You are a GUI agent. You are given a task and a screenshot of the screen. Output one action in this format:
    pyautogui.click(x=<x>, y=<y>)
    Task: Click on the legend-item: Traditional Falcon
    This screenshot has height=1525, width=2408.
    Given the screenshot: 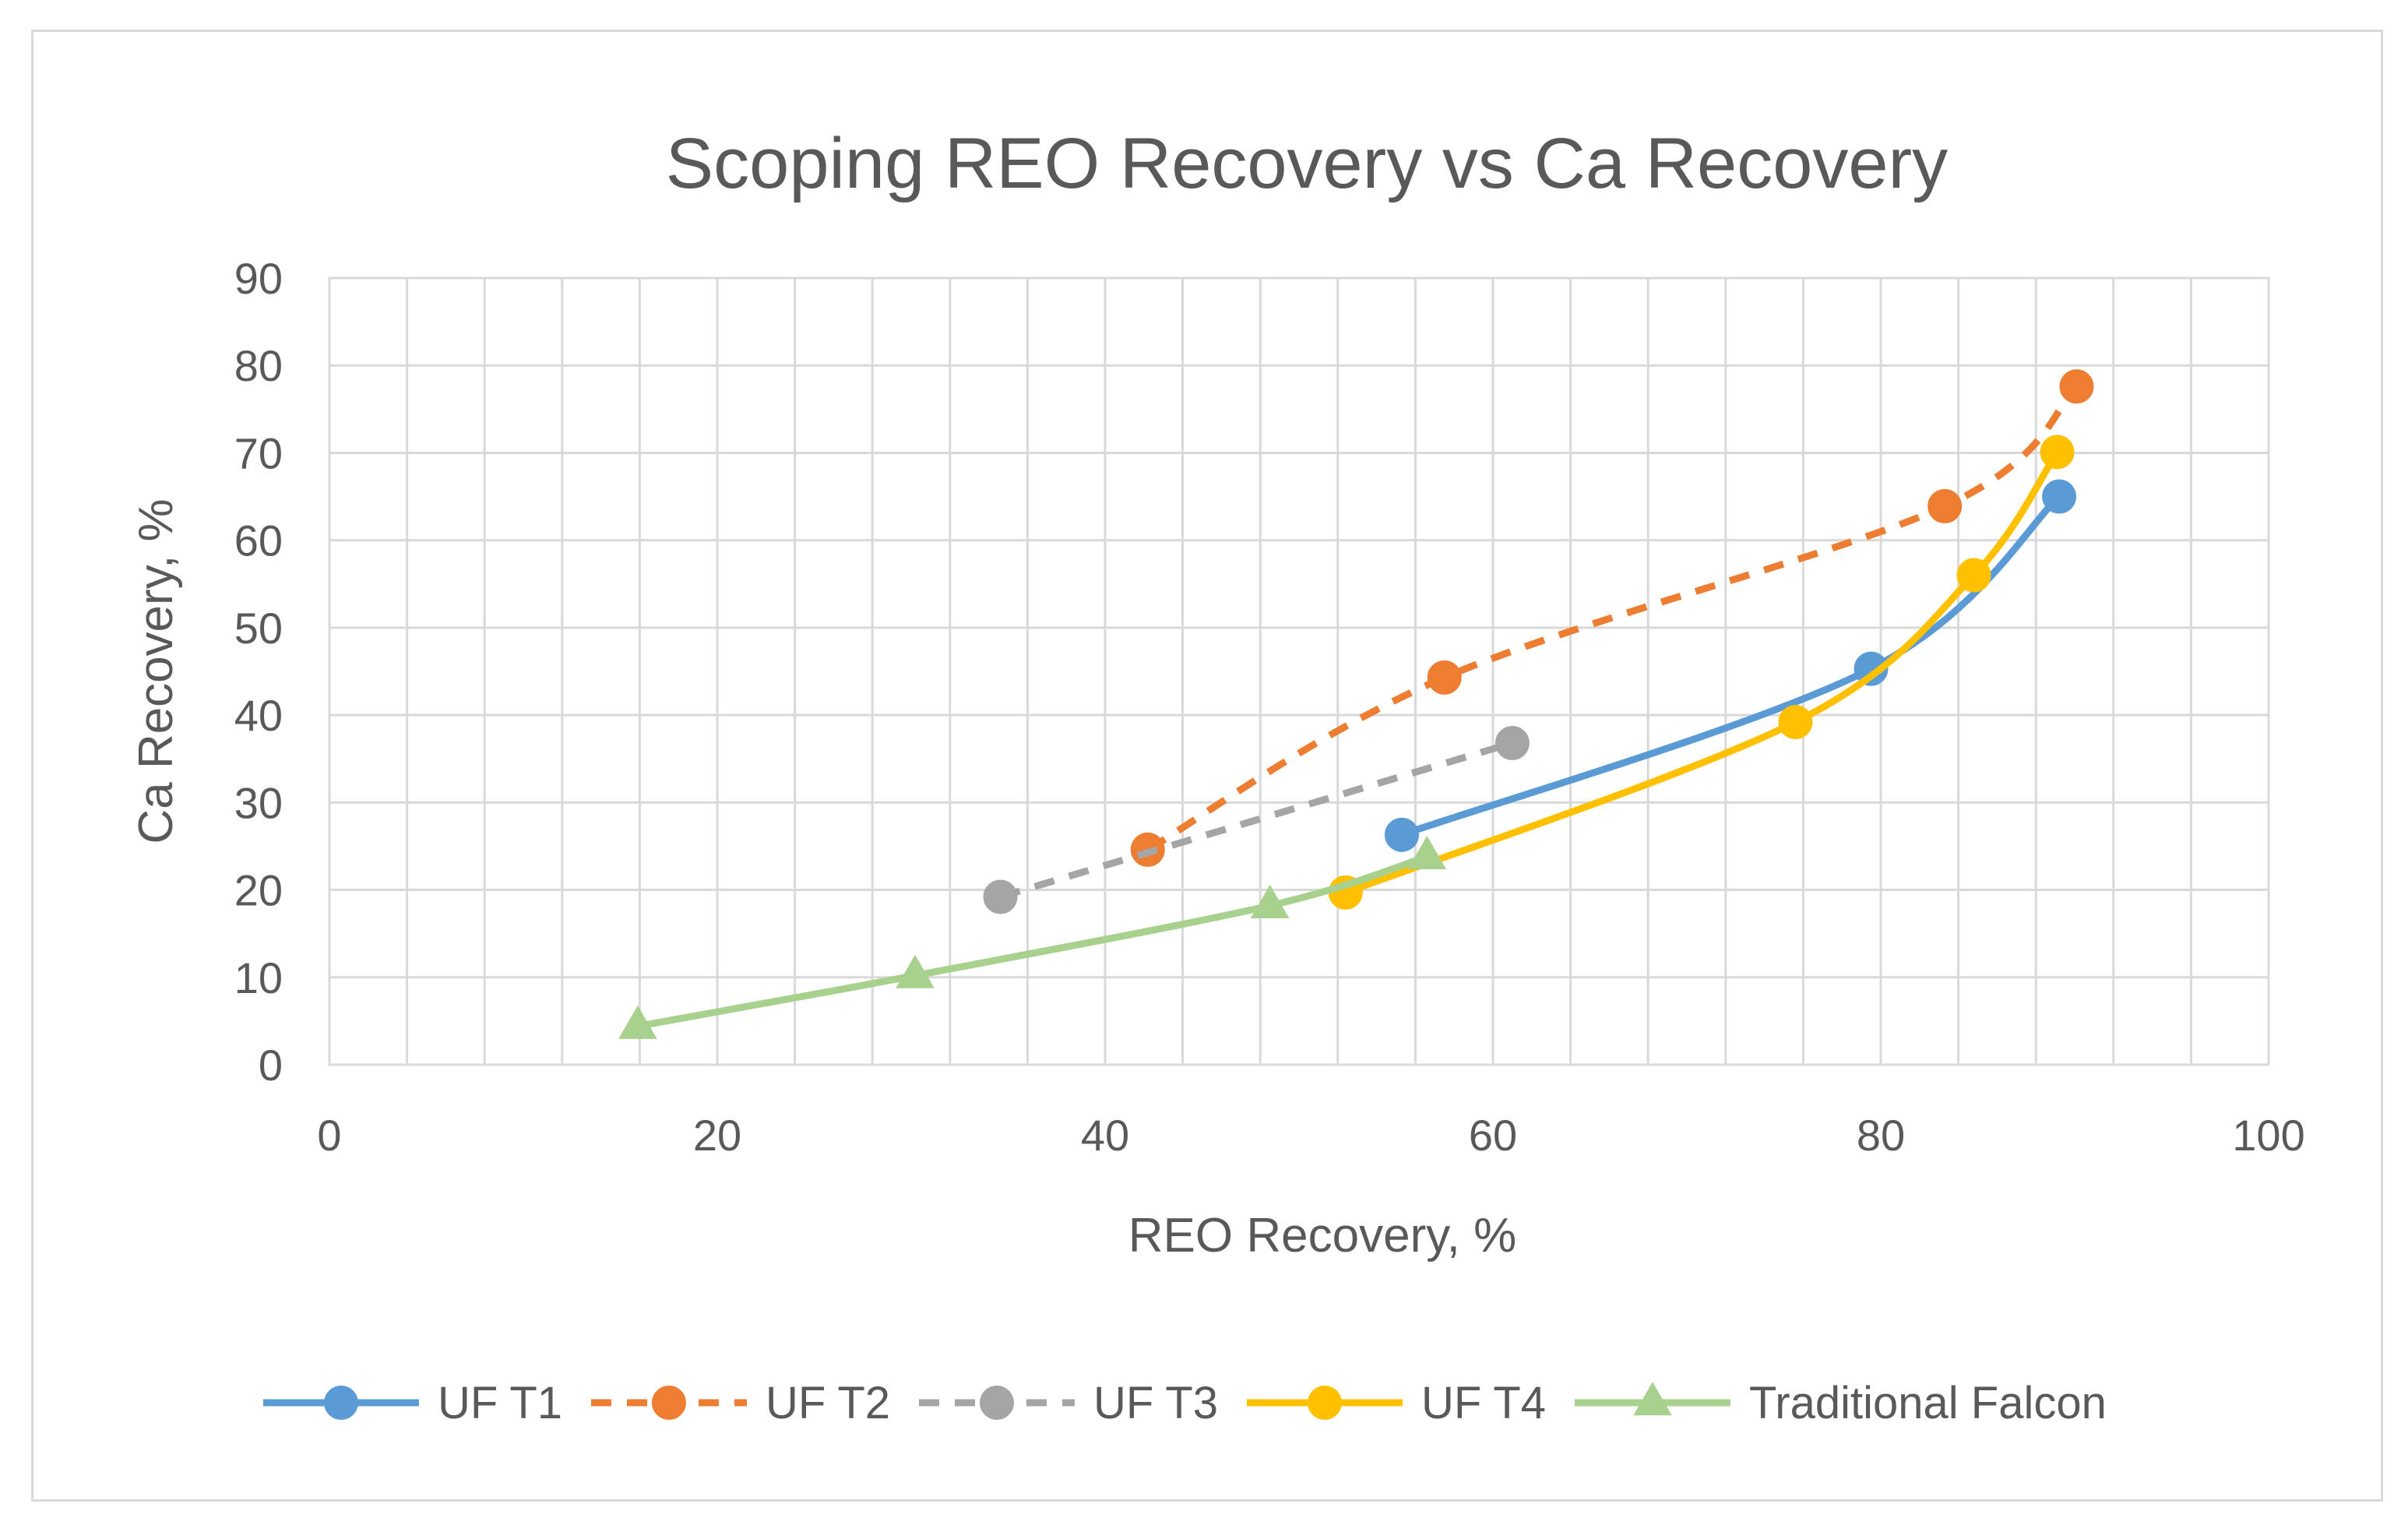 What is the action you would take?
    pyautogui.click(x=1841, y=1403)
    